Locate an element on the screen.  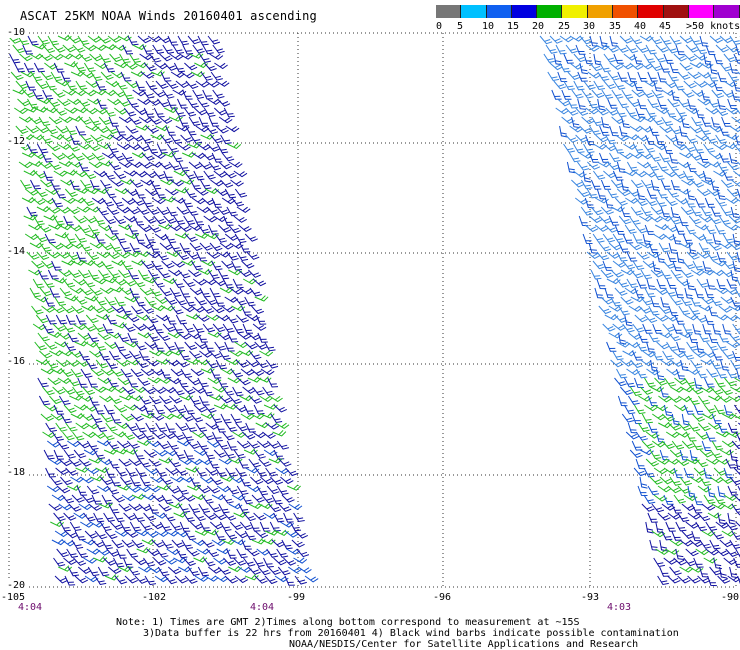
legend-swatch is located at coordinates (550, 11).